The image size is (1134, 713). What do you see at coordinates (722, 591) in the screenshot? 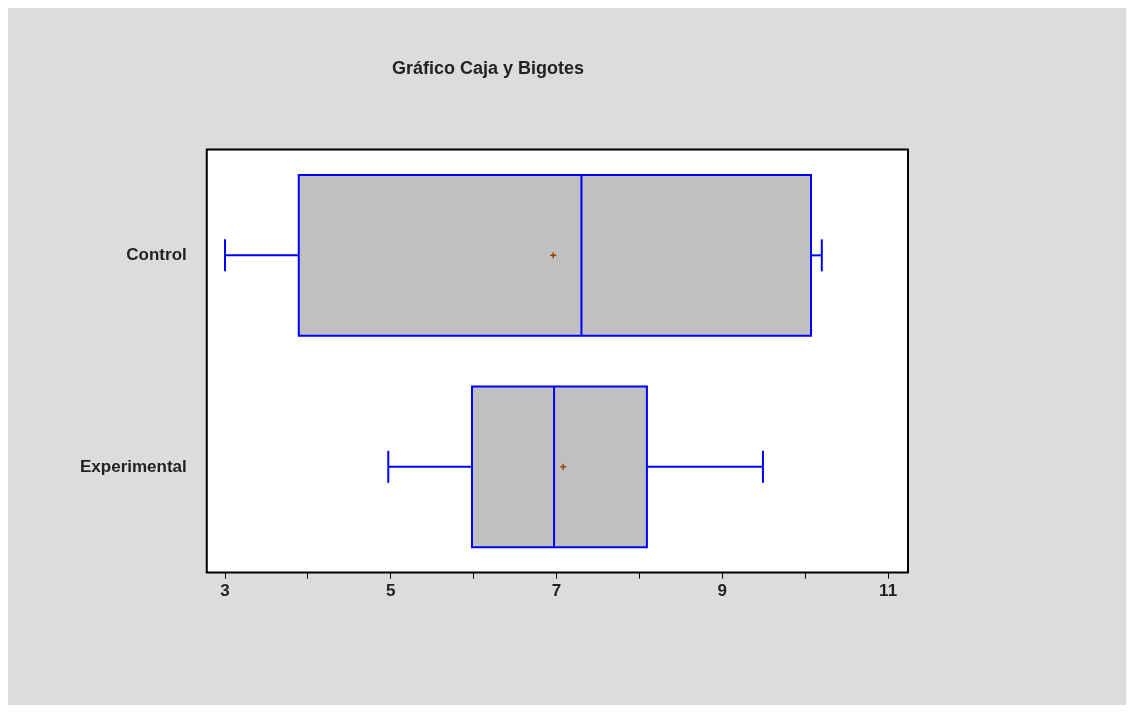
I see `x-tick-label: 9` at bounding box center [722, 591].